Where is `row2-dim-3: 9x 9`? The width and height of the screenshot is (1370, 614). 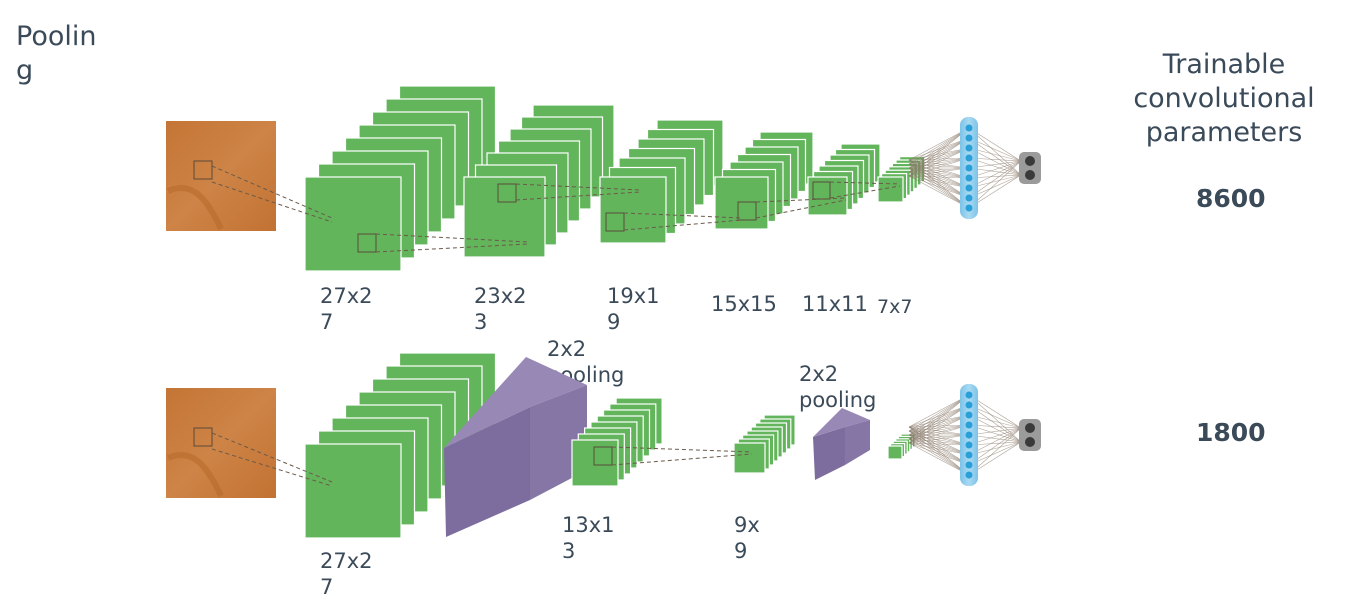 row2-dim-3: 9x 9 is located at coordinates (747, 538).